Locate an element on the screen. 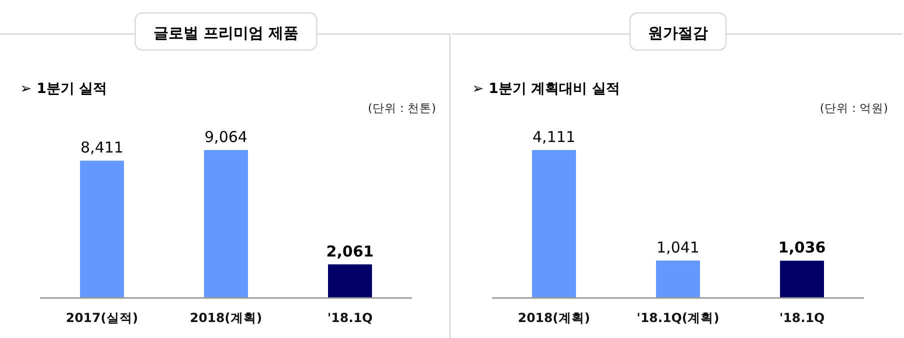 The image size is (904, 338). text: (단위 : 억원) is located at coordinates (854, 108).